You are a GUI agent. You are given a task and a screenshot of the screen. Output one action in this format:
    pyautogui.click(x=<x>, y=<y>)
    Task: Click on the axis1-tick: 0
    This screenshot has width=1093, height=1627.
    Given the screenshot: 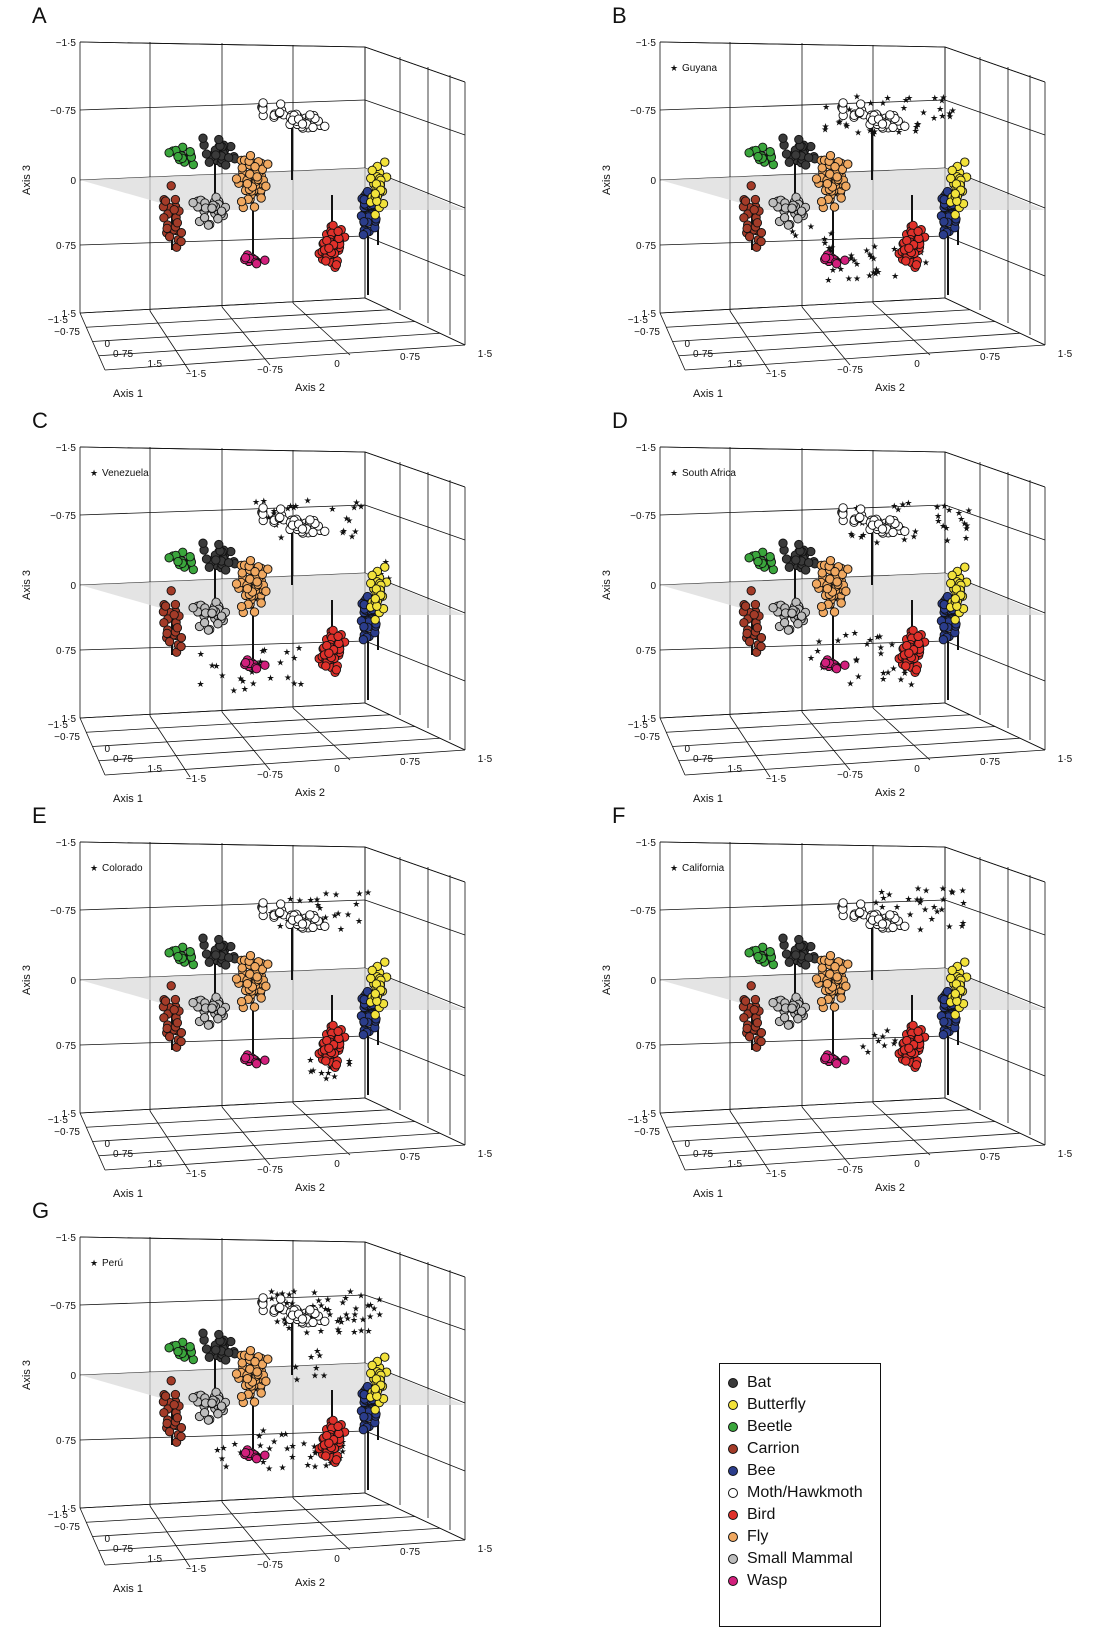 What is the action you would take?
    pyautogui.click(x=687, y=1144)
    